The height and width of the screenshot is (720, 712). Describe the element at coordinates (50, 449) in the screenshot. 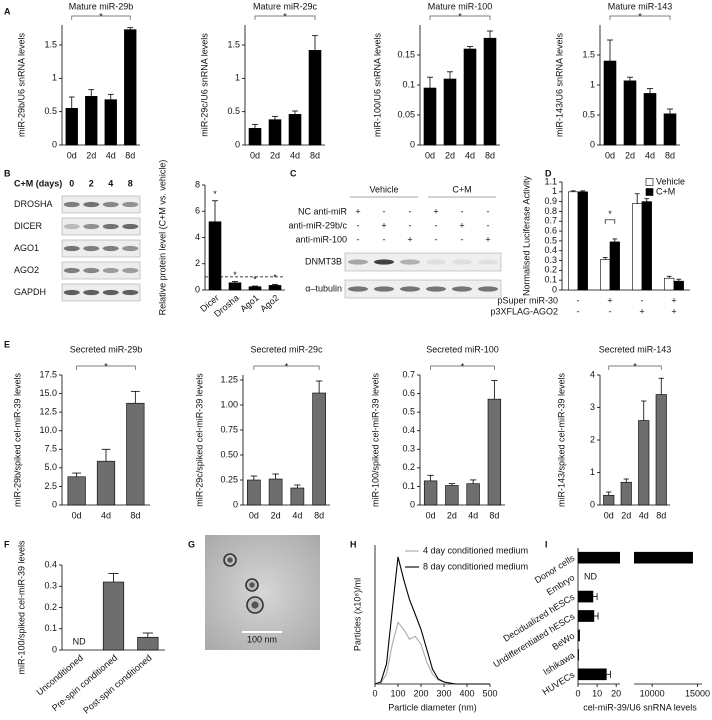

I see `y-tick-label: 7.5` at that location.